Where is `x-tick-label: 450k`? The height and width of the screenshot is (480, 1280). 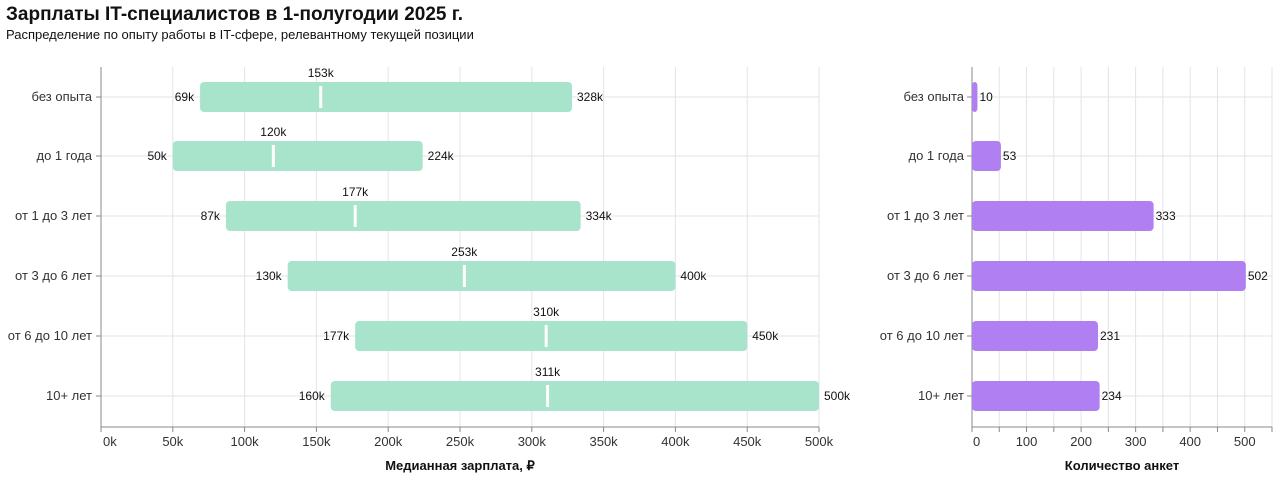
x-tick-label: 450k is located at coordinates (747, 441).